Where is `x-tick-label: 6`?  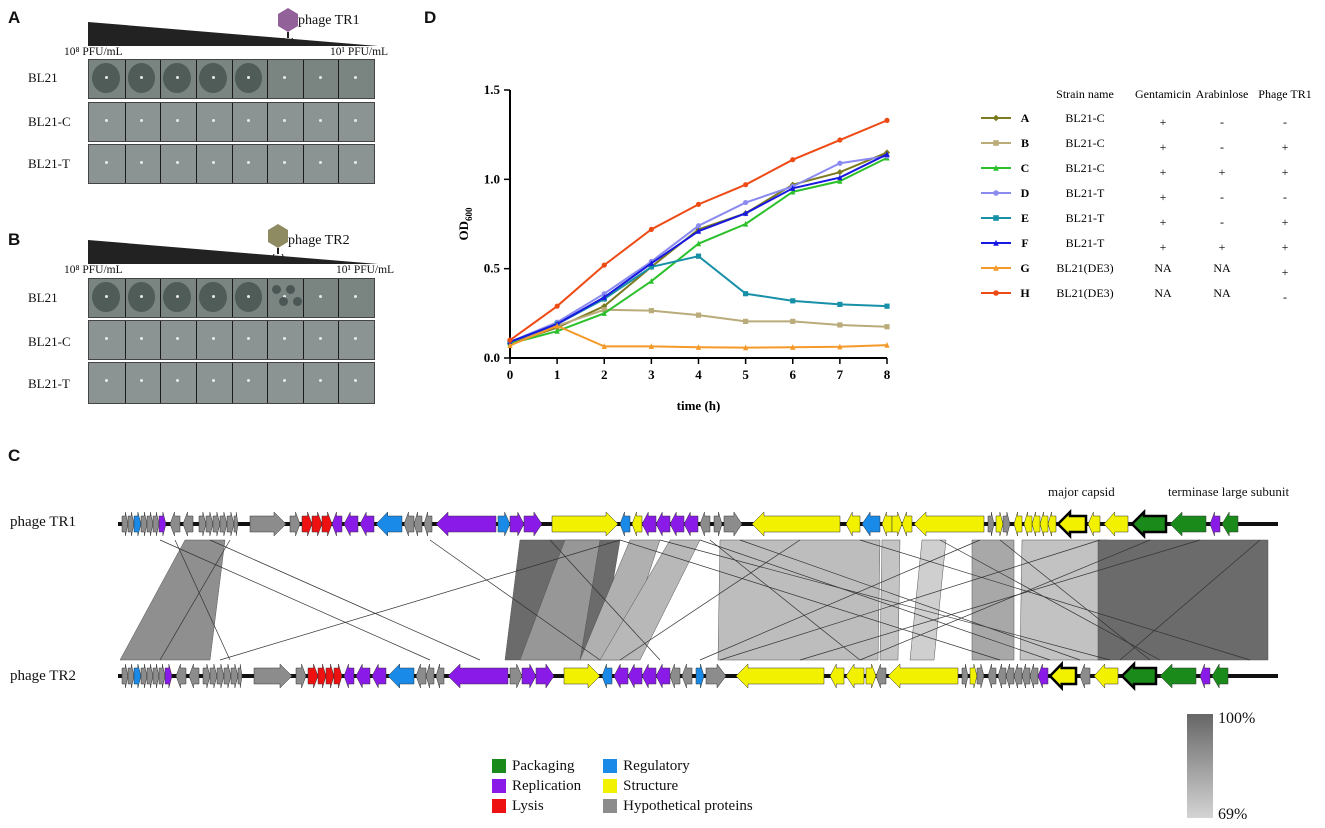
x-tick-label: 6 is located at coordinates (793, 374).